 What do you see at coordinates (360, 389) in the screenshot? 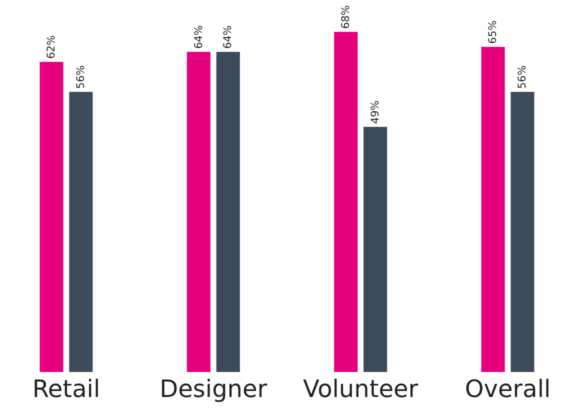
I see `x-tick-label: Volunteer` at bounding box center [360, 389].